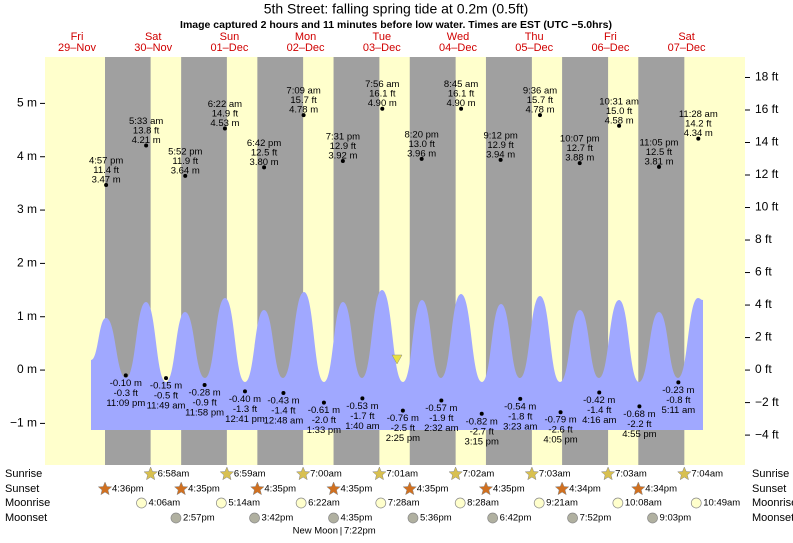 Image resolution: width=793 pixels, height=543 pixels. Describe the element at coordinates (185, 161) in the screenshot. I see `tide-label: 11.9 ft` at that location.